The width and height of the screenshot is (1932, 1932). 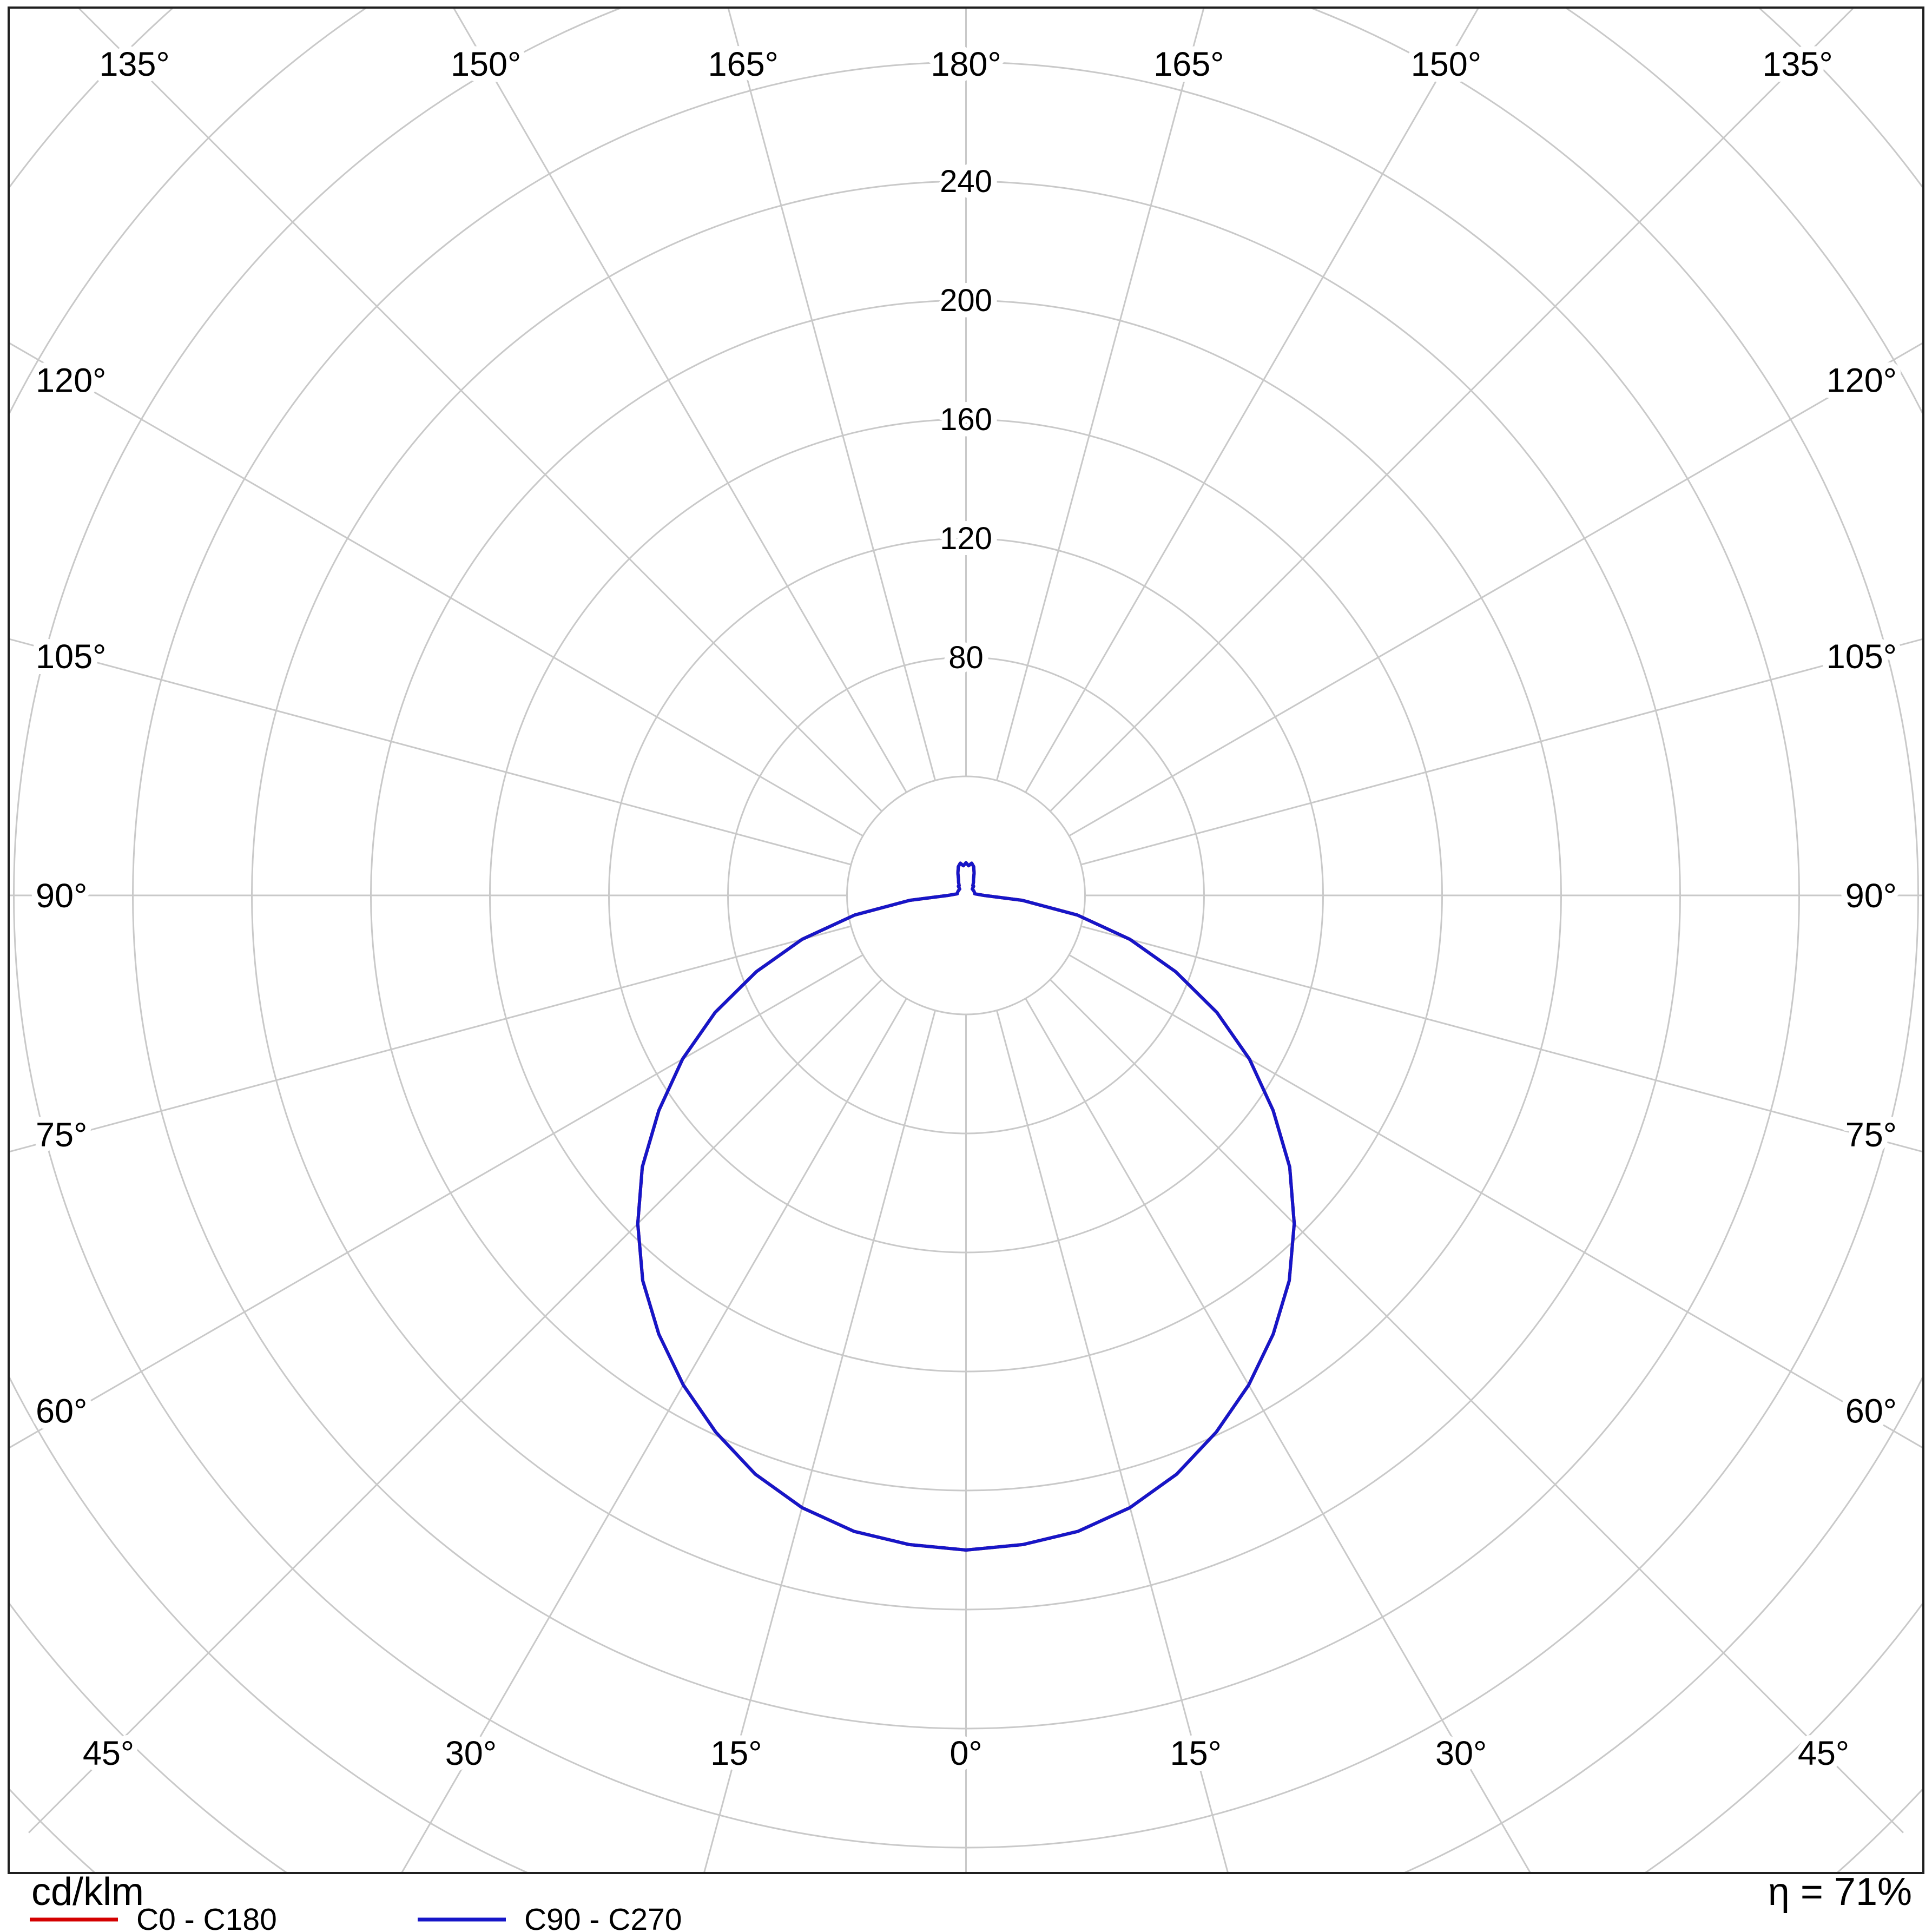 I want to click on ring-label-240: 240, so click(x=966, y=181).